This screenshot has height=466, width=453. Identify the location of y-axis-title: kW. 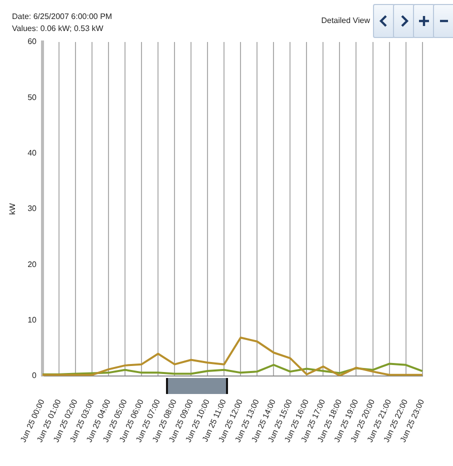
(13, 208).